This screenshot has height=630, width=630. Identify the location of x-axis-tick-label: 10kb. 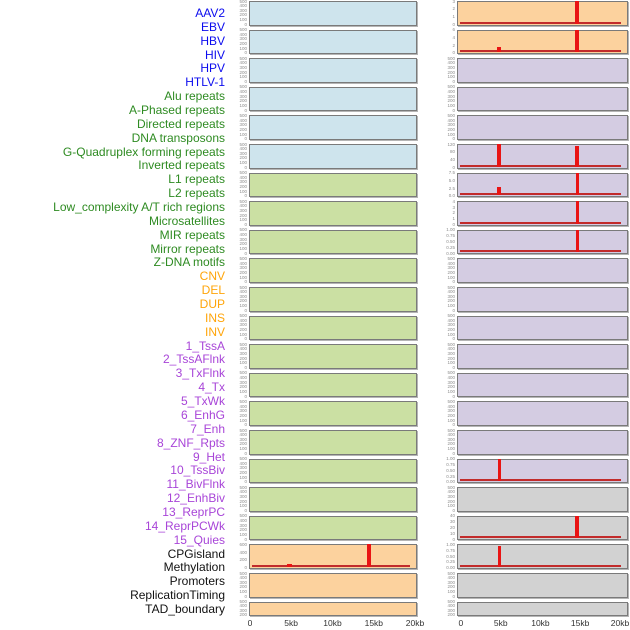
(332, 622).